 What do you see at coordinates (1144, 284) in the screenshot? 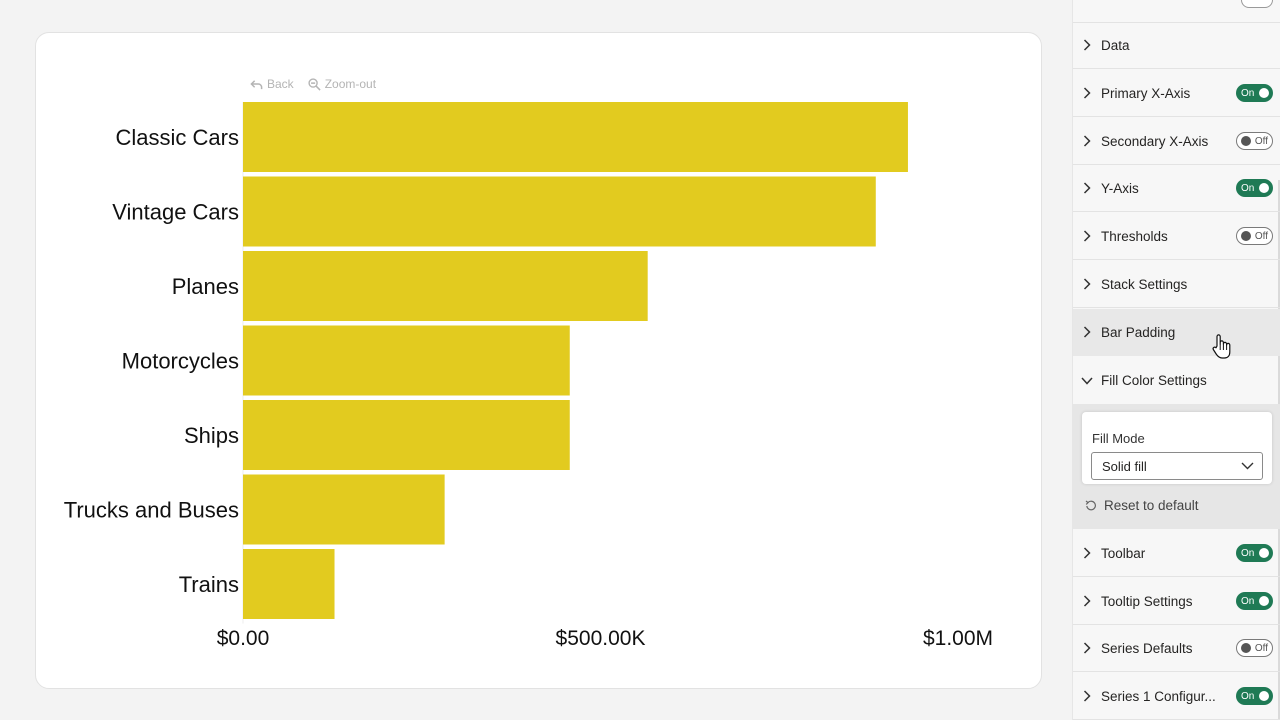
I see `pane-item-label: Stack Settings` at bounding box center [1144, 284].